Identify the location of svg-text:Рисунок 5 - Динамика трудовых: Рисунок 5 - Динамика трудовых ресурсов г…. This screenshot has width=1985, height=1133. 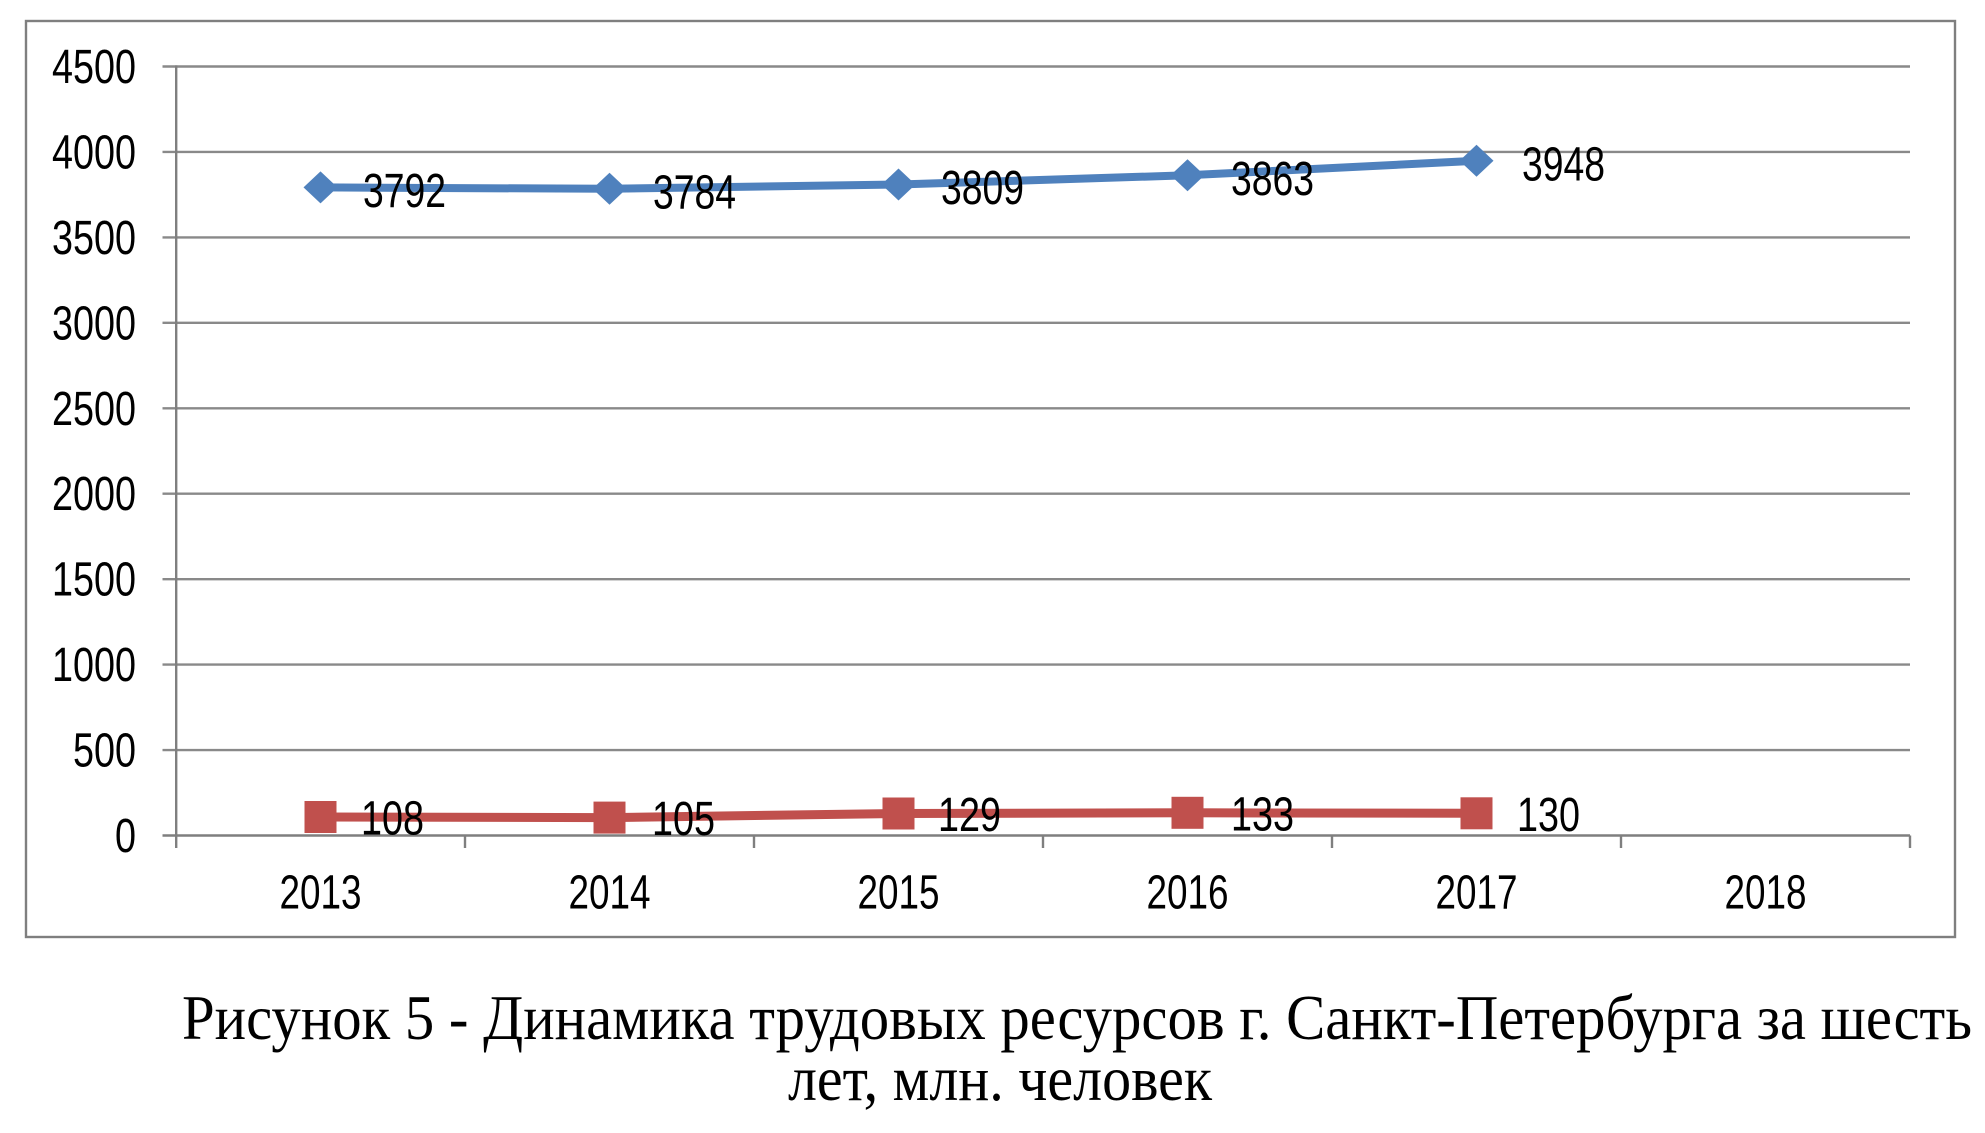
(1077, 1017).